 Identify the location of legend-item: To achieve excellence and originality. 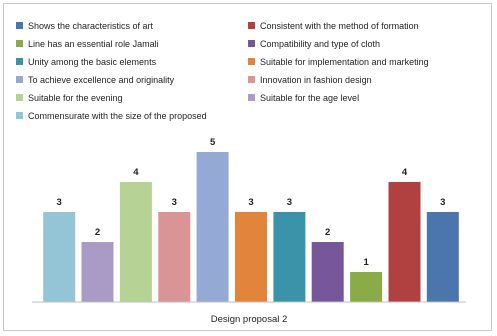
(132, 79).